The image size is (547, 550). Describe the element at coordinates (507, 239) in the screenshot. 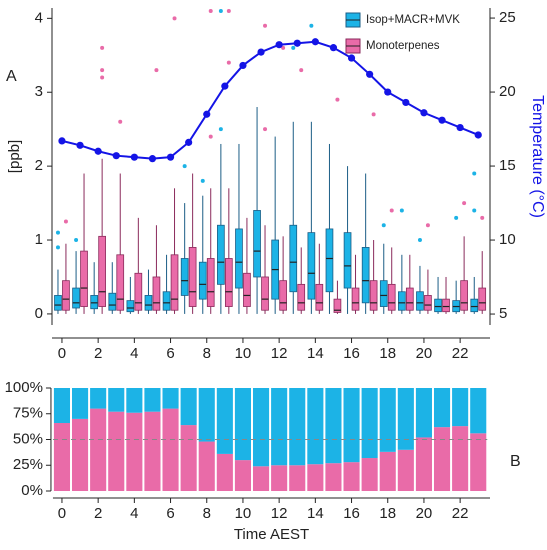

I see `y2-tick-label: 10` at that location.